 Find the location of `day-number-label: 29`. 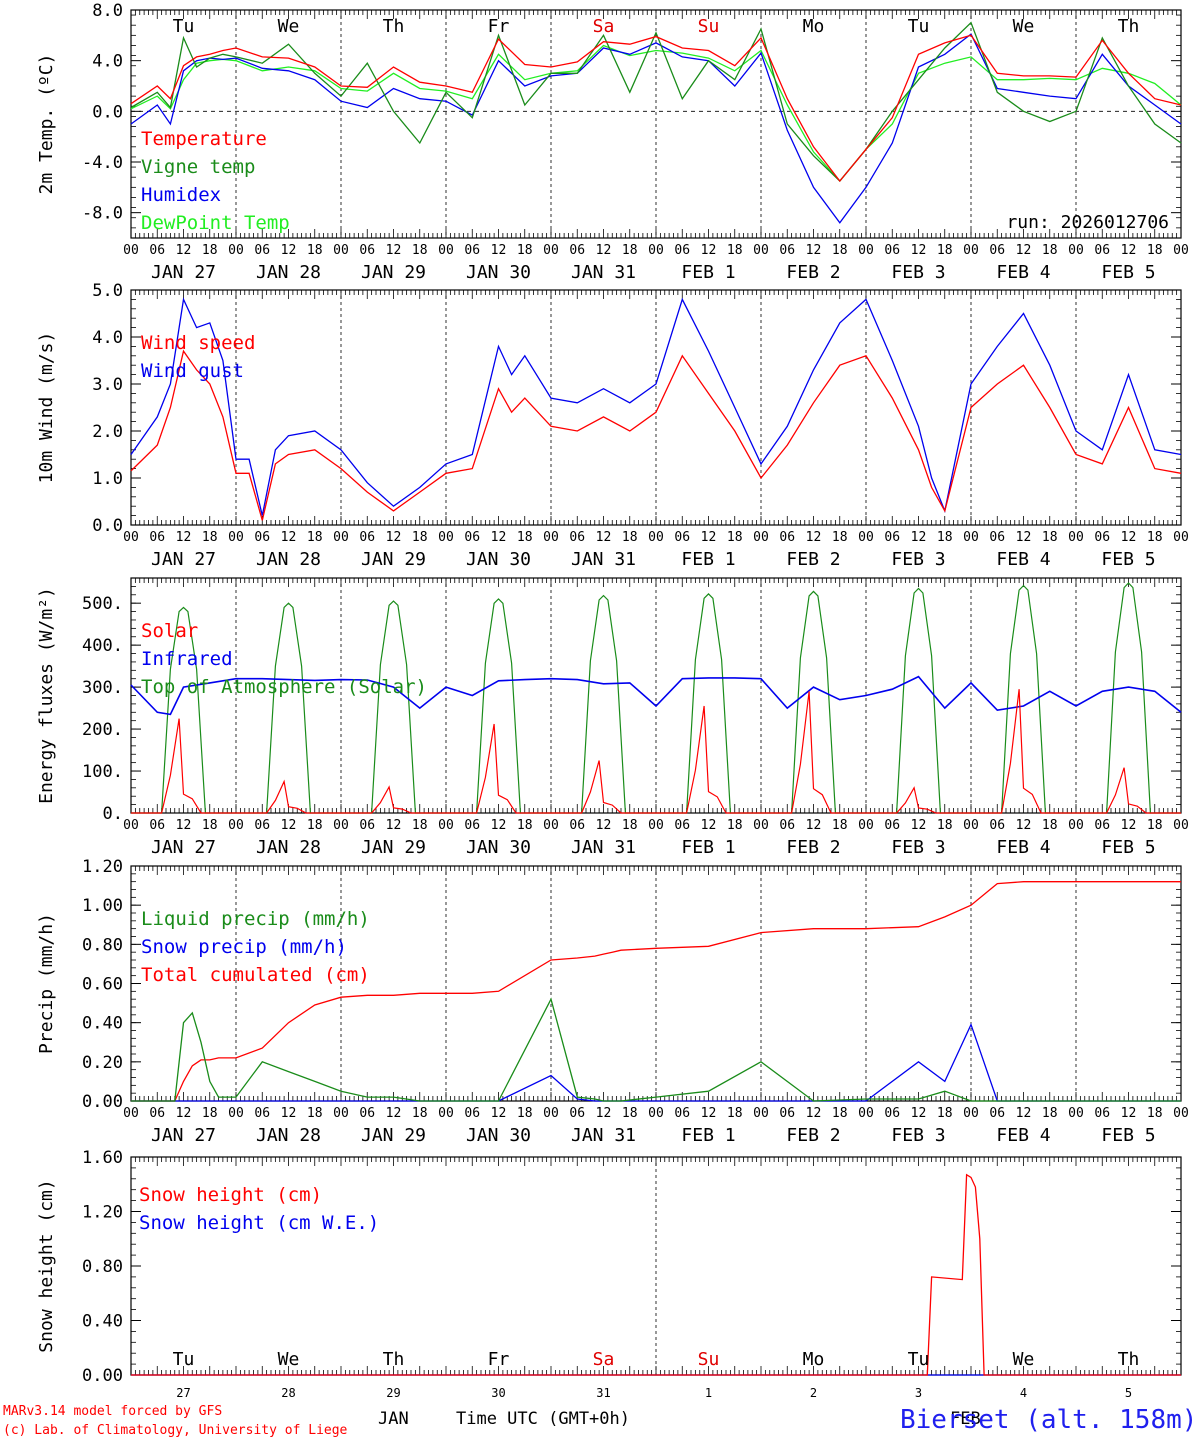

day-number-label: 29 is located at coordinates (393, 1393).